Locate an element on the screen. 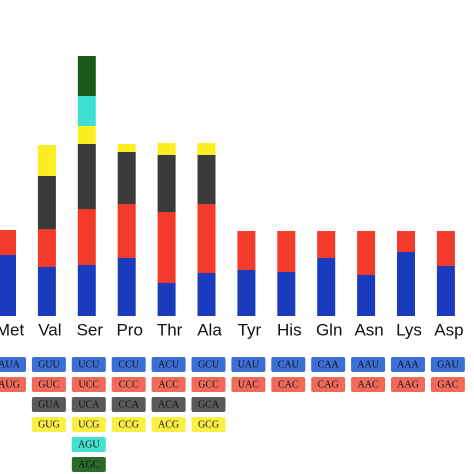 The image size is (474, 474). codon-label: UCC is located at coordinates (89, 384).